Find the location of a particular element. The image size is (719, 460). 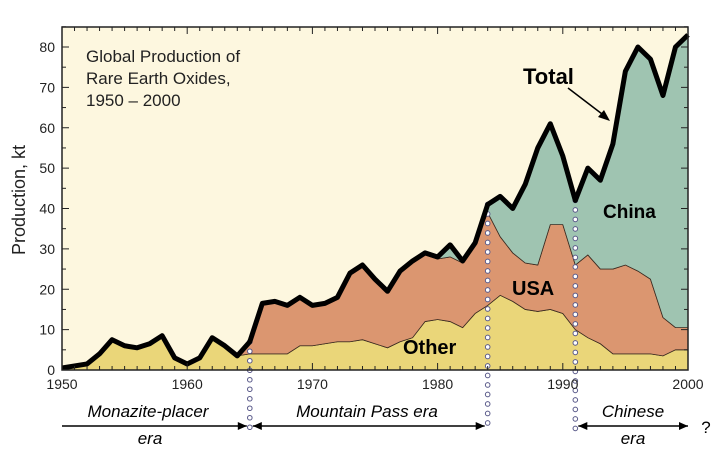

y-tick-label: 50 is located at coordinates (47, 168).